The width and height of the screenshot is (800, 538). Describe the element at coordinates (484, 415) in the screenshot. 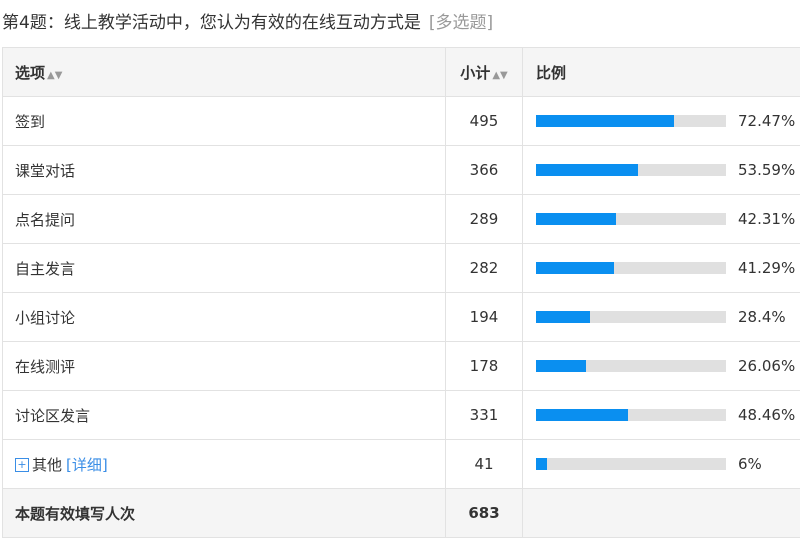

I see `option-count: 331` at that location.